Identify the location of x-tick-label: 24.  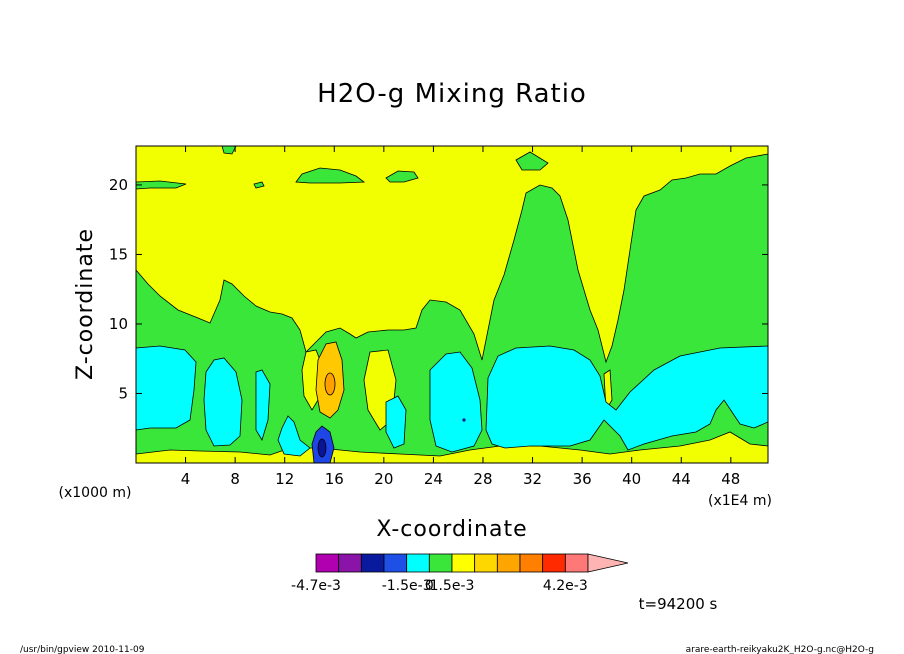
(433, 479).